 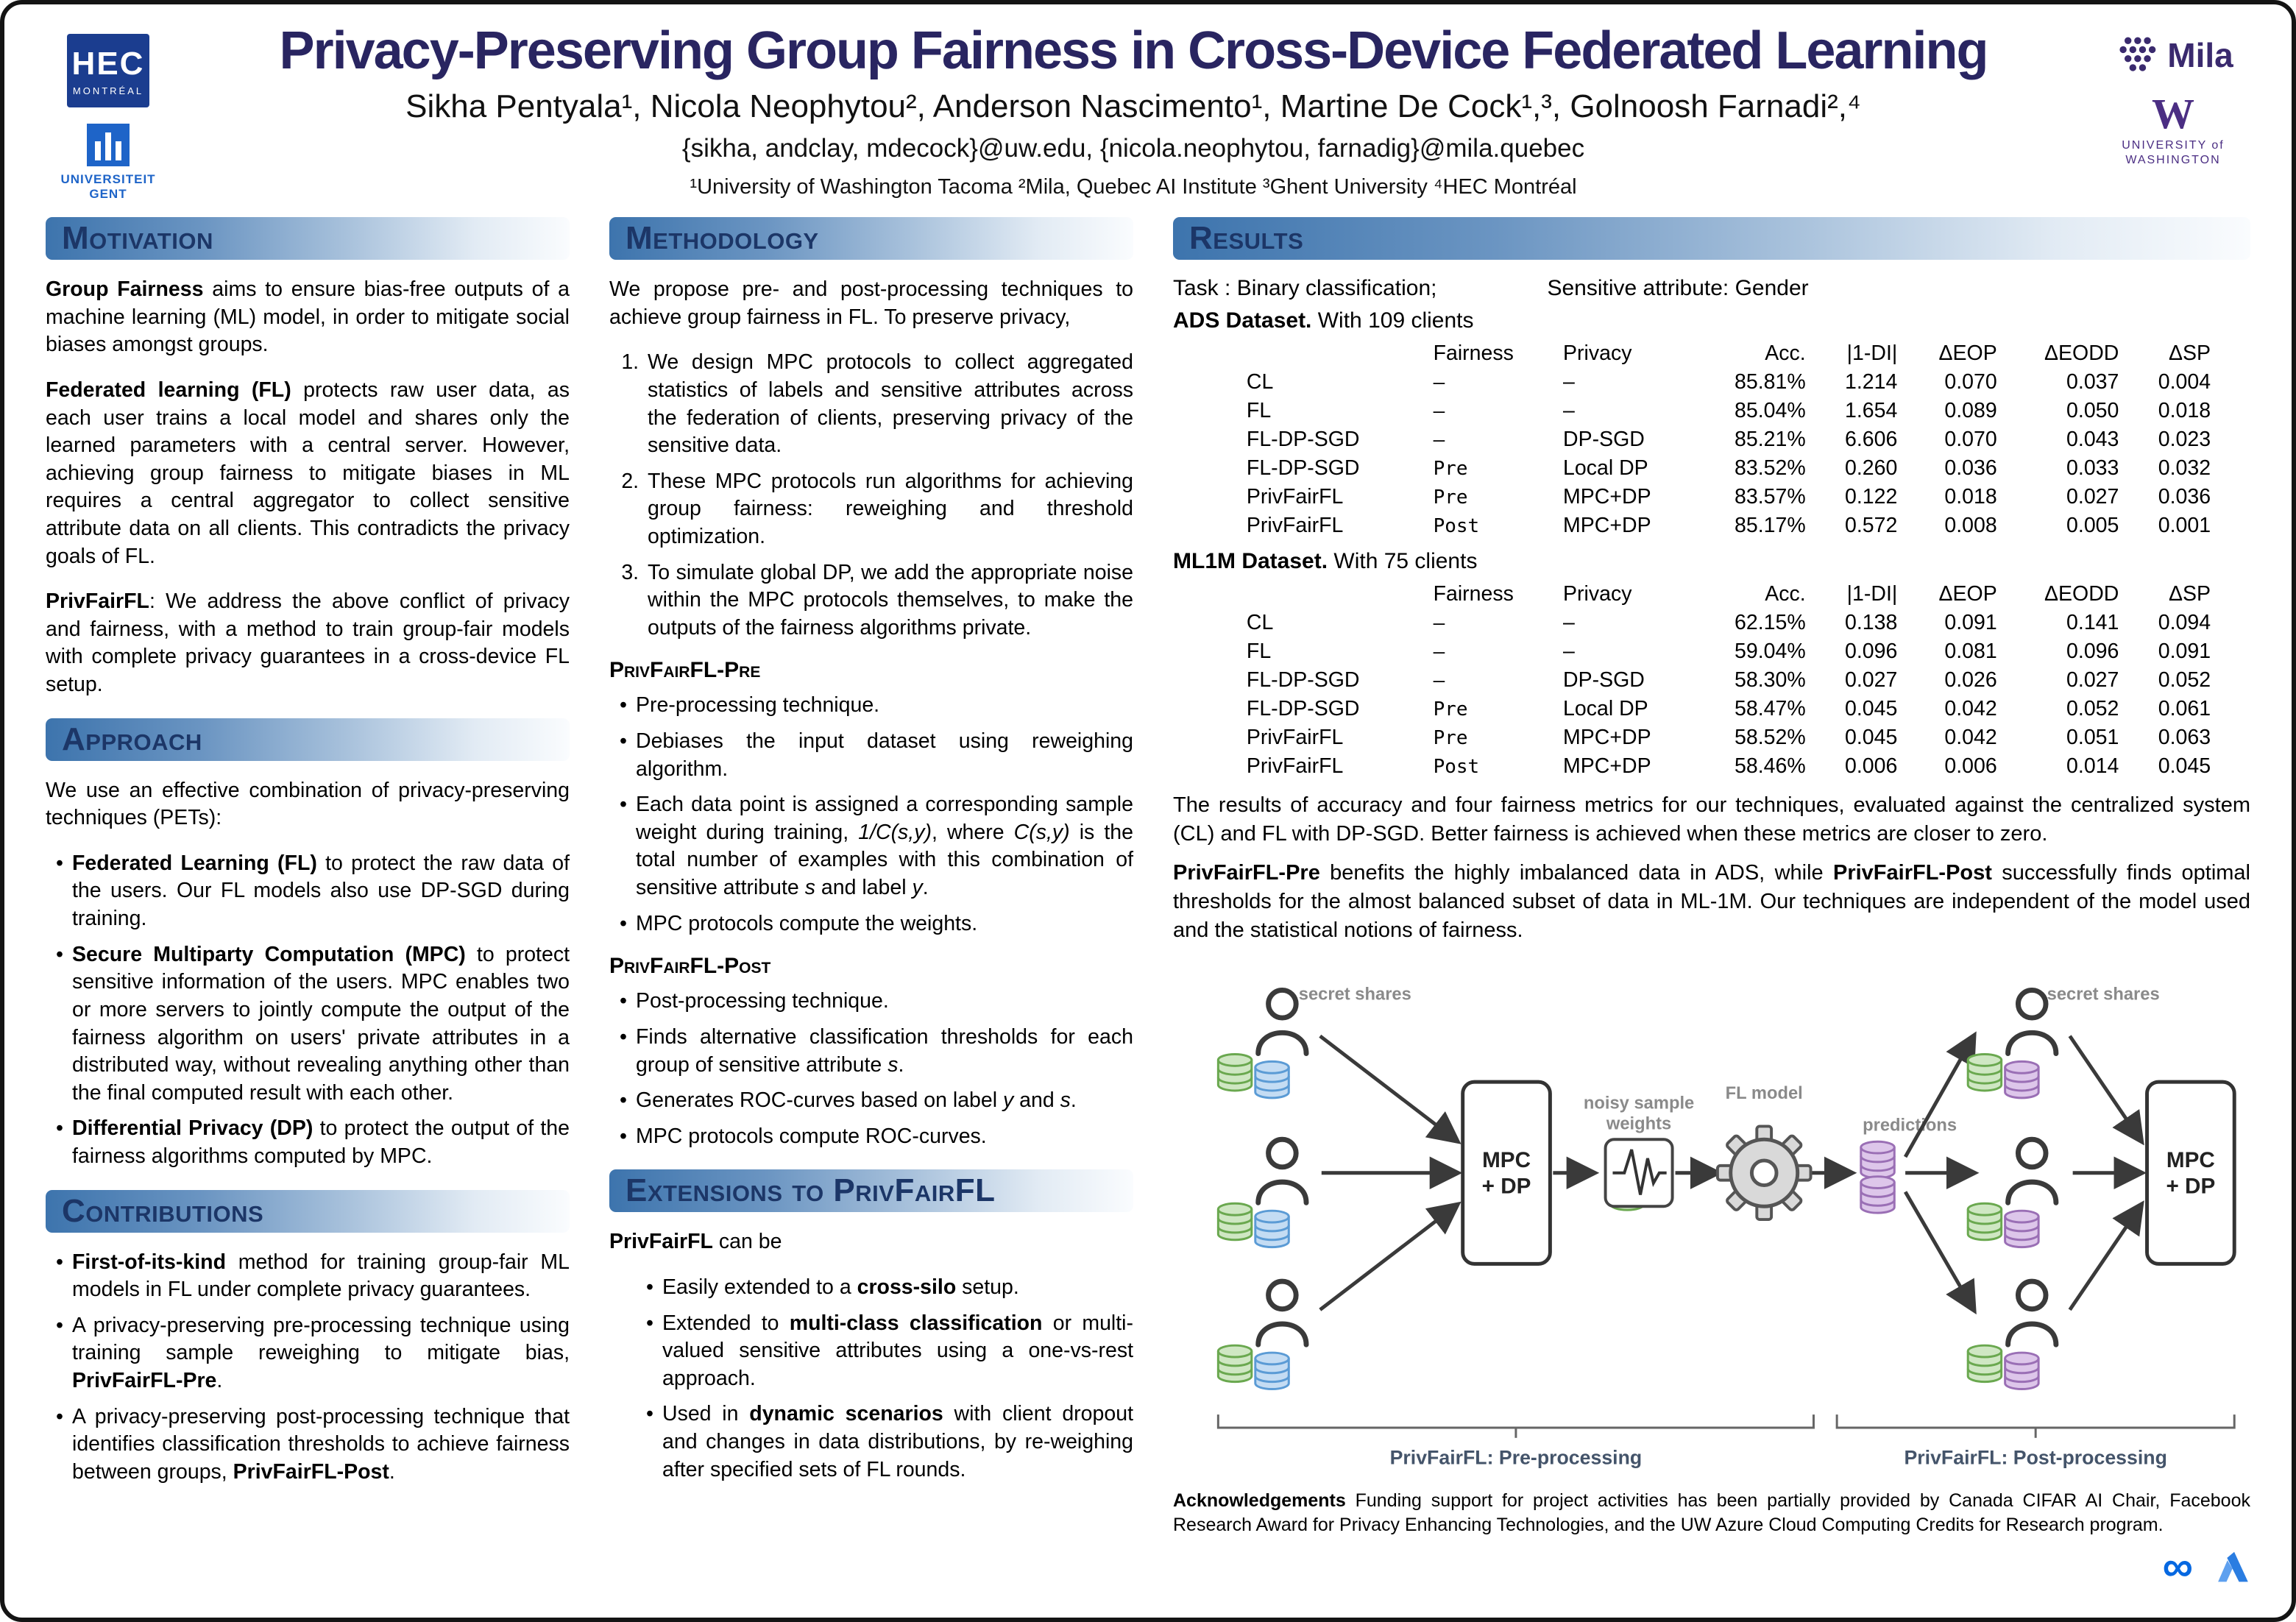 I want to click on approach-title: Approach, so click(x=132, y=739).